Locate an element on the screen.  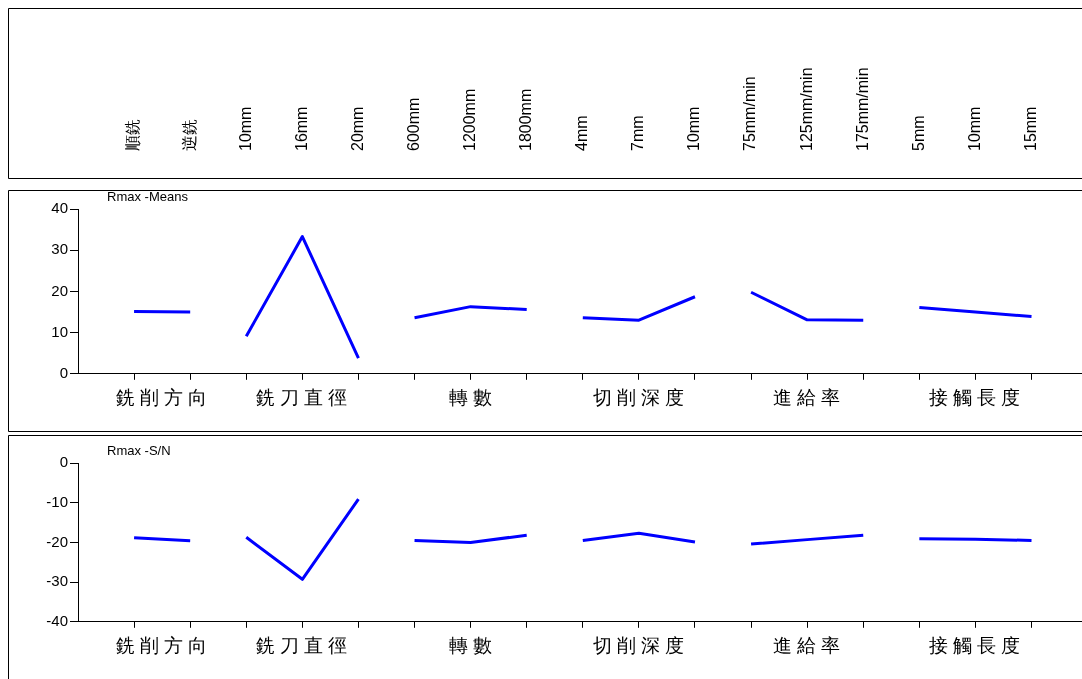
chart-title: Rmax -S/N is located at coordinates (139, 450).